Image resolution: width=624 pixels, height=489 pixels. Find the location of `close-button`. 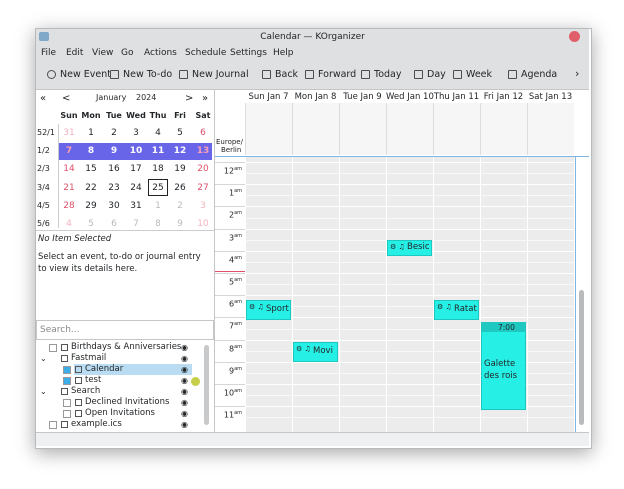

close-button is located at coordinates (574, 36).